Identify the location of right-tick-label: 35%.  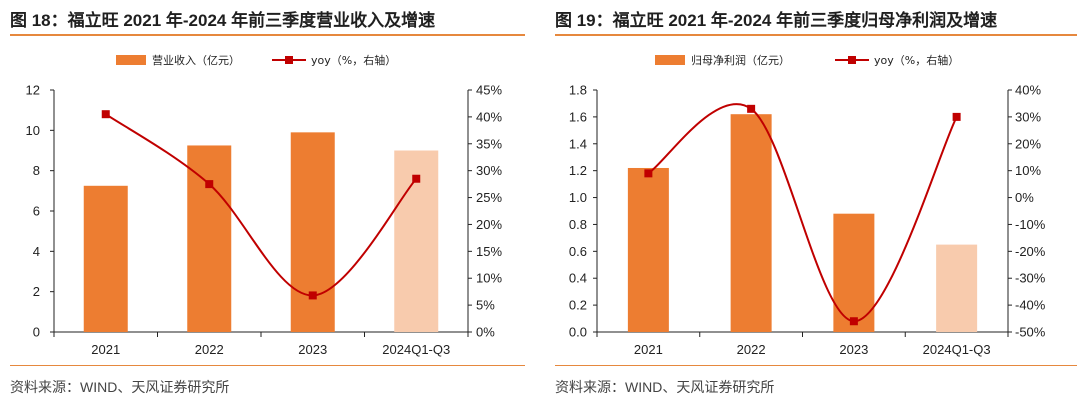
(489, 143).